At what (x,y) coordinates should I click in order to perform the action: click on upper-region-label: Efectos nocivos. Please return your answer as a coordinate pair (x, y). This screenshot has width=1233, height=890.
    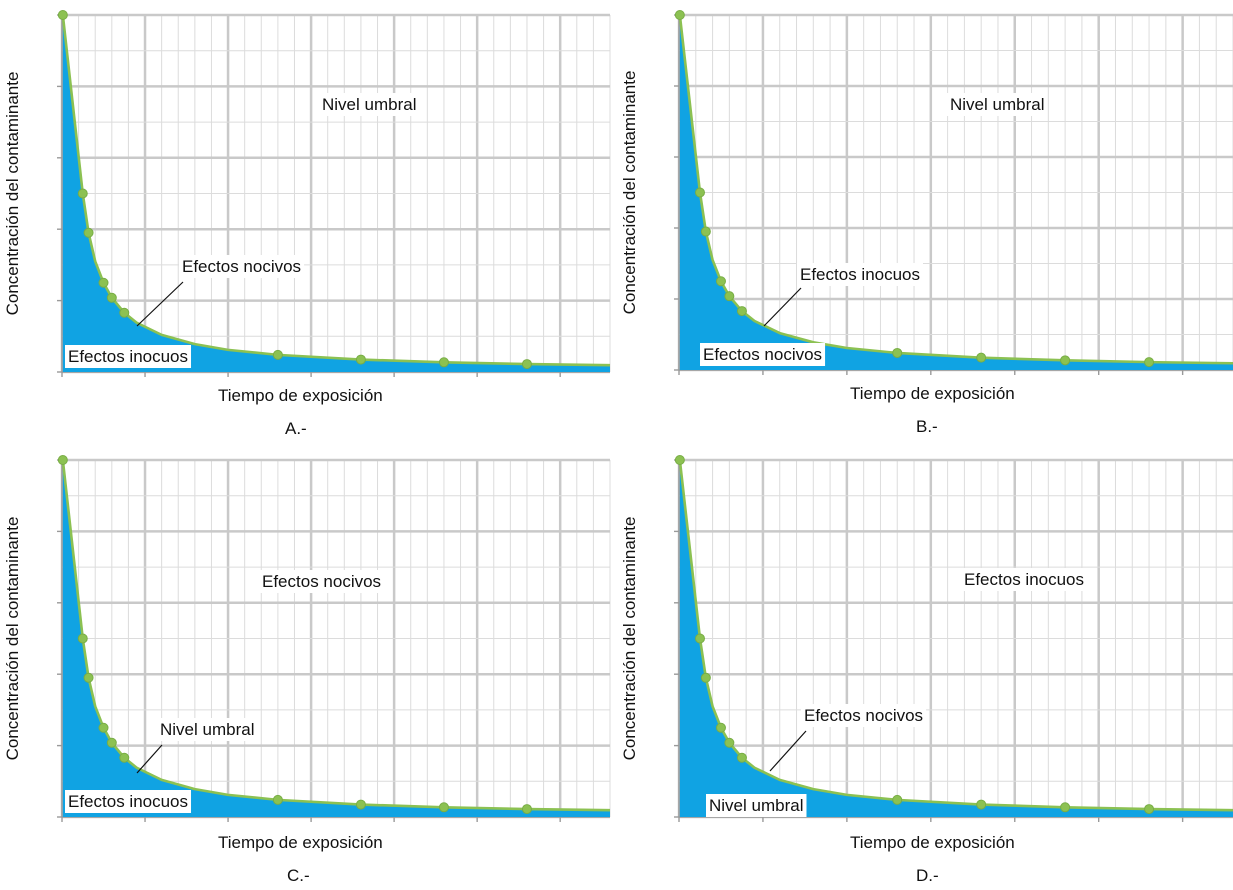
    Looking at the image, I should click on (321, 581).